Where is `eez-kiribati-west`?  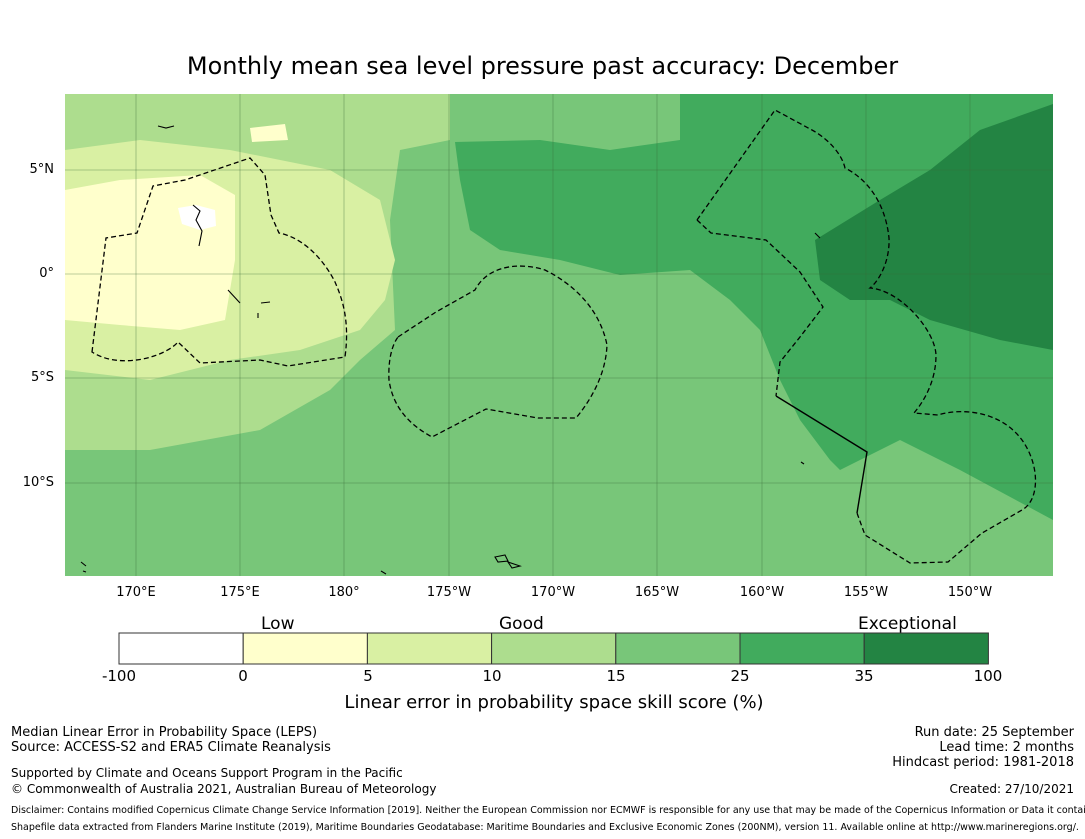
eez-kiribati-west is located at coordinates (760, 308).